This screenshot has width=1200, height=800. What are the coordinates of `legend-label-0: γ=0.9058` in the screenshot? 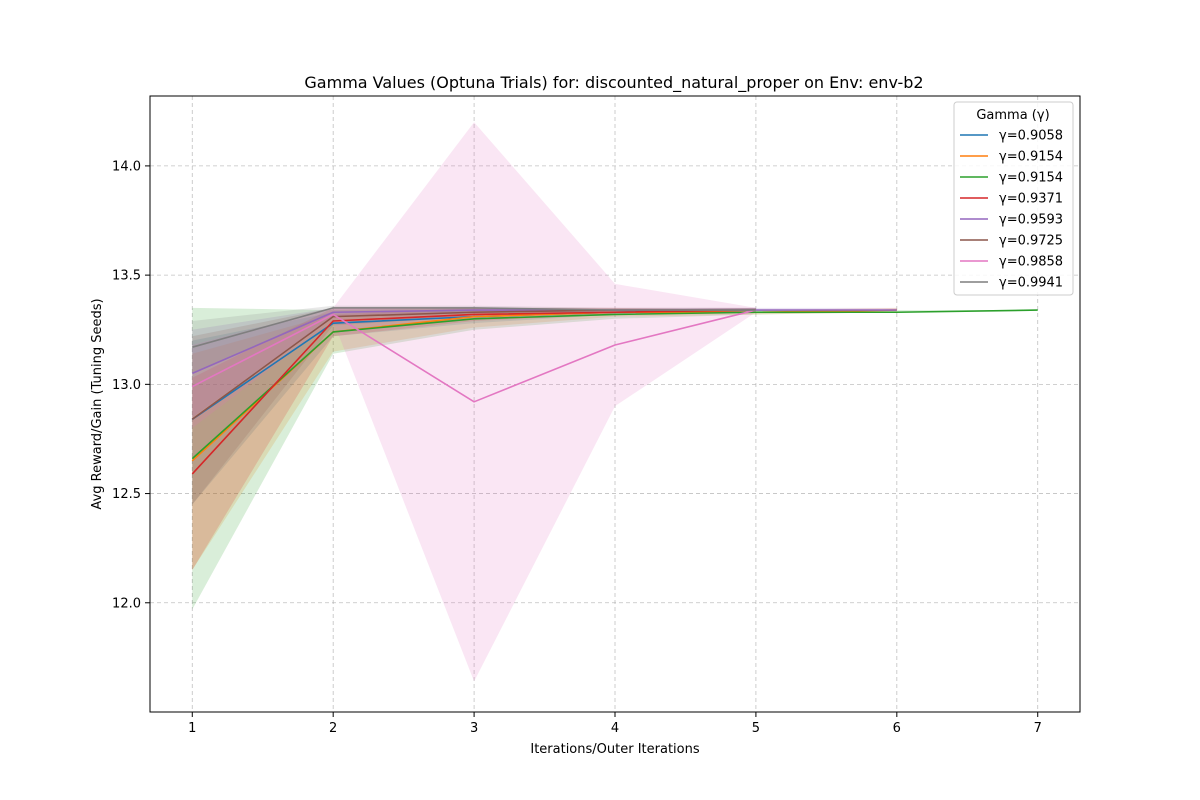 It's located at (1031, 136).